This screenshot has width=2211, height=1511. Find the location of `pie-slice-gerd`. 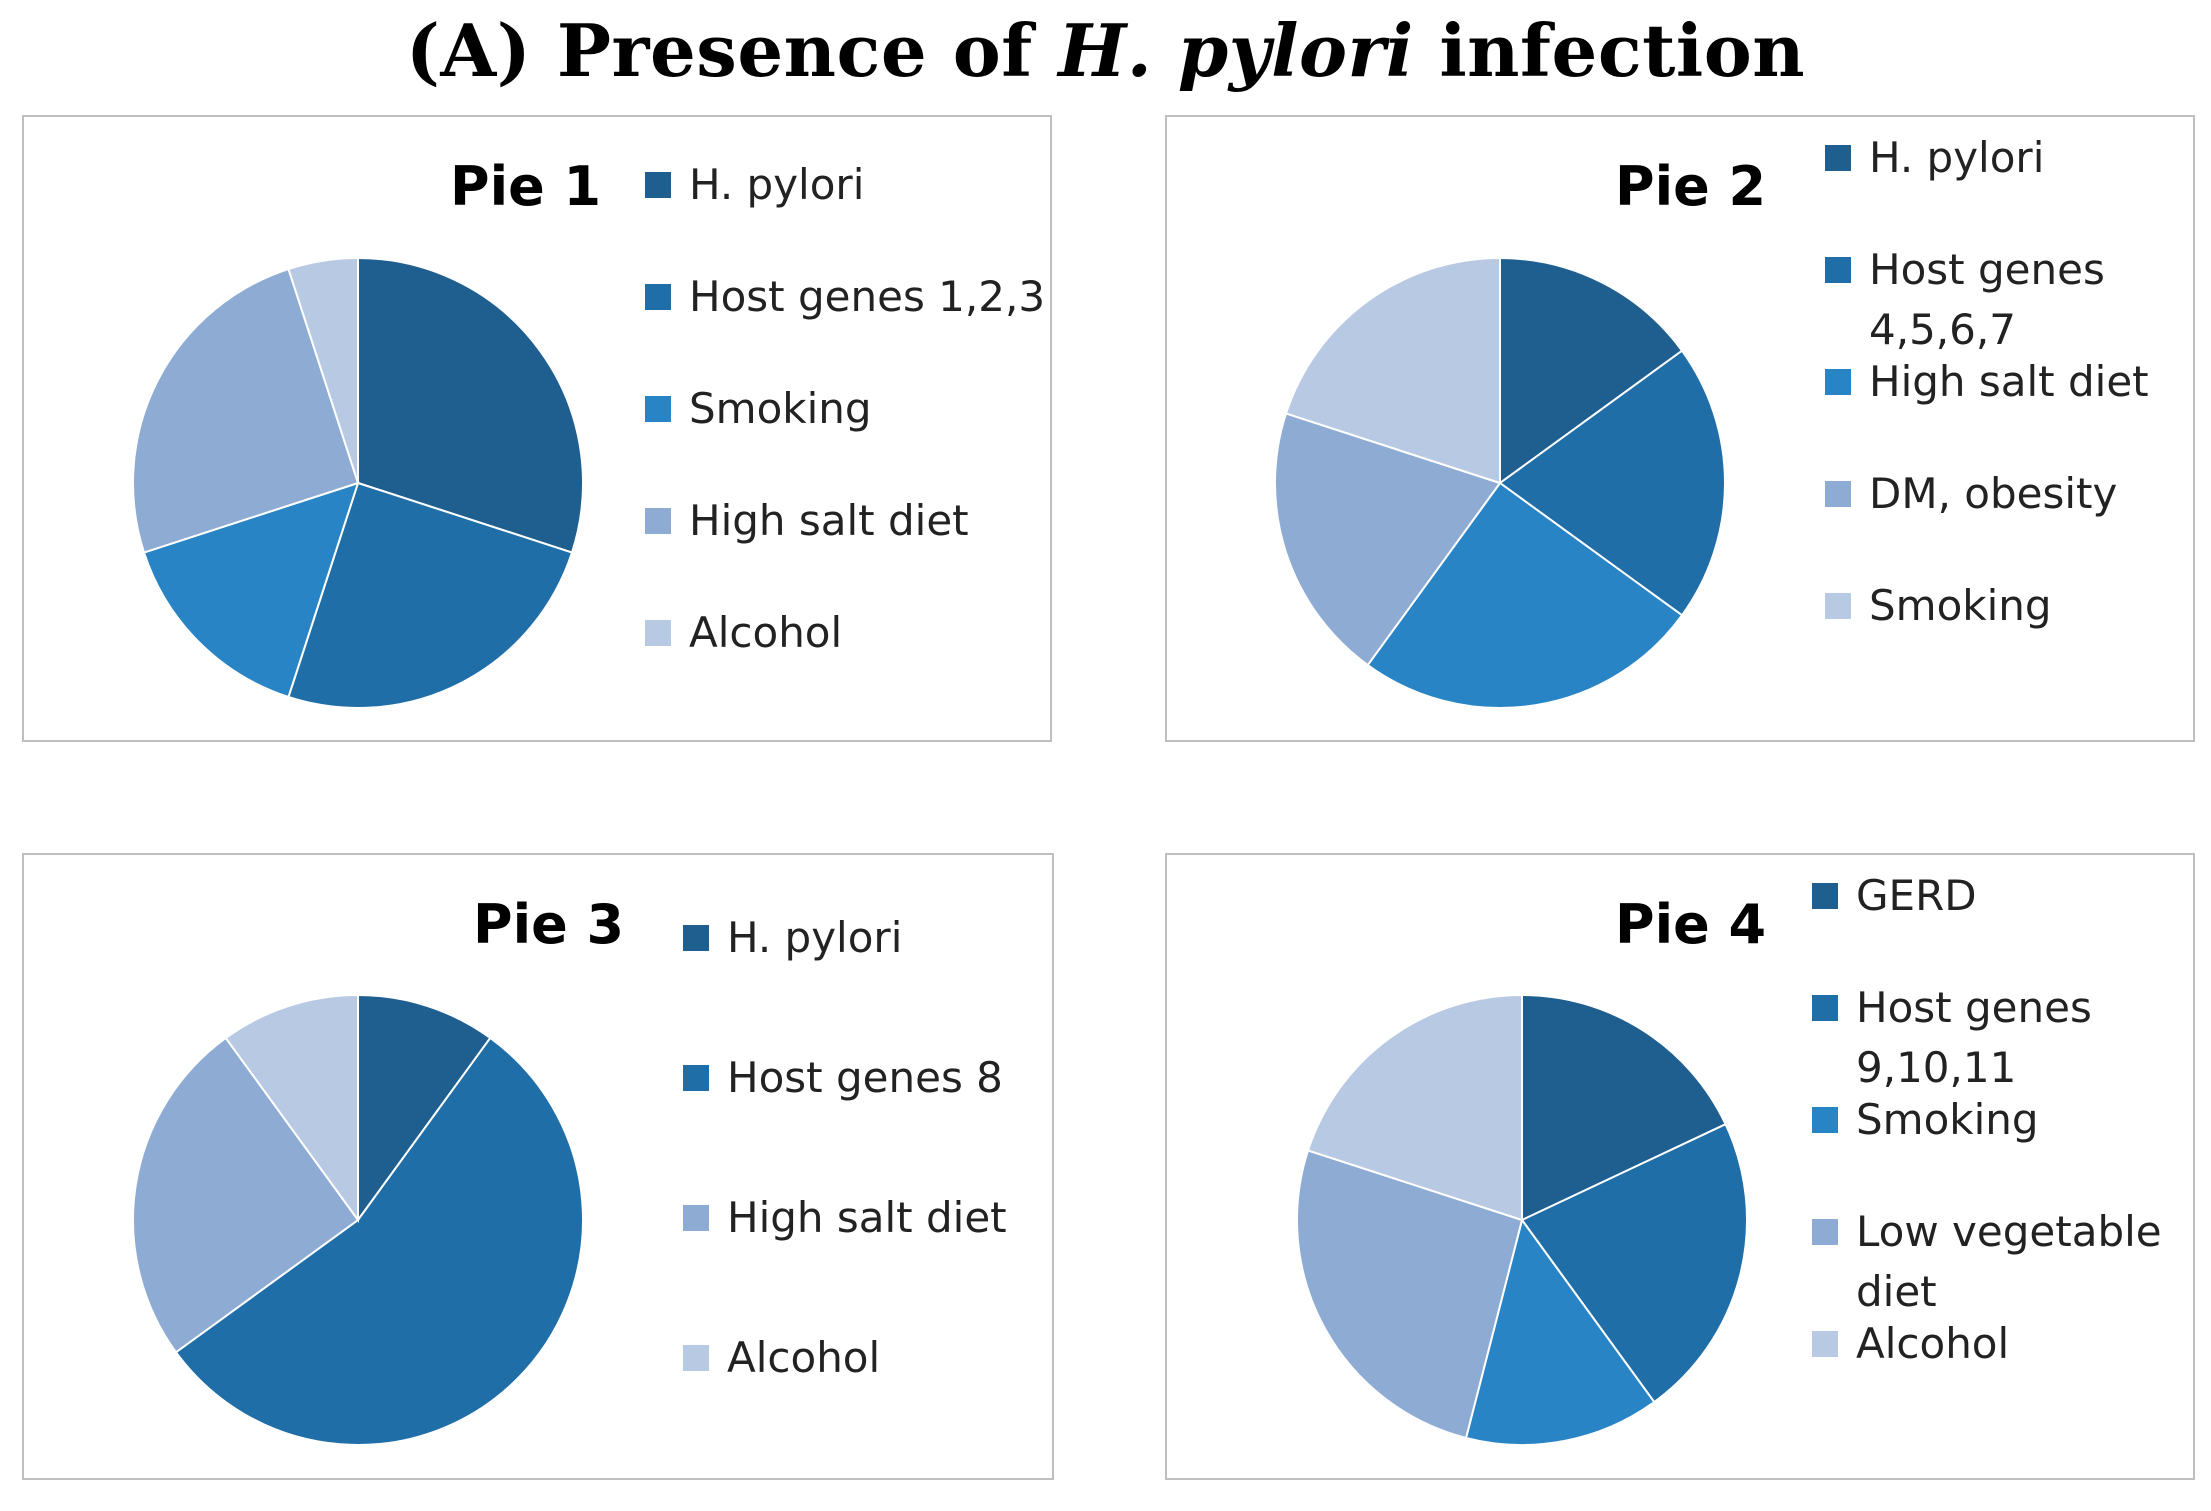

pie-slice-gerd is located at coordinates (1624, 1107).